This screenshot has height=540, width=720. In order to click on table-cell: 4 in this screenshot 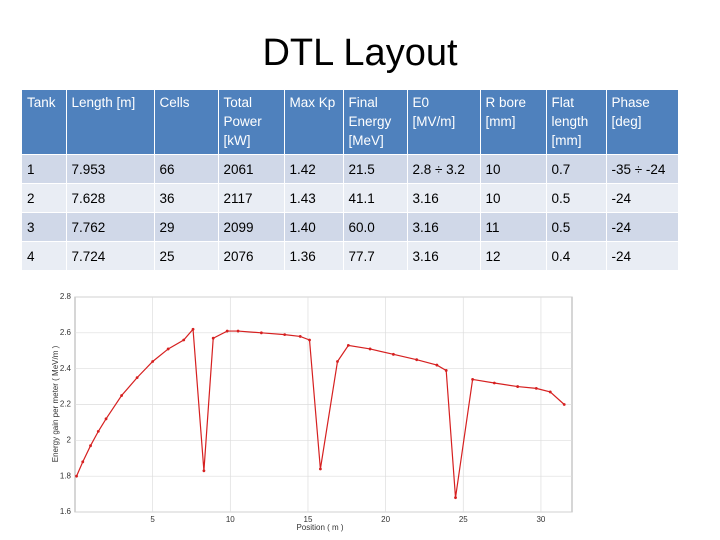, I will do `click(44, 255)`.